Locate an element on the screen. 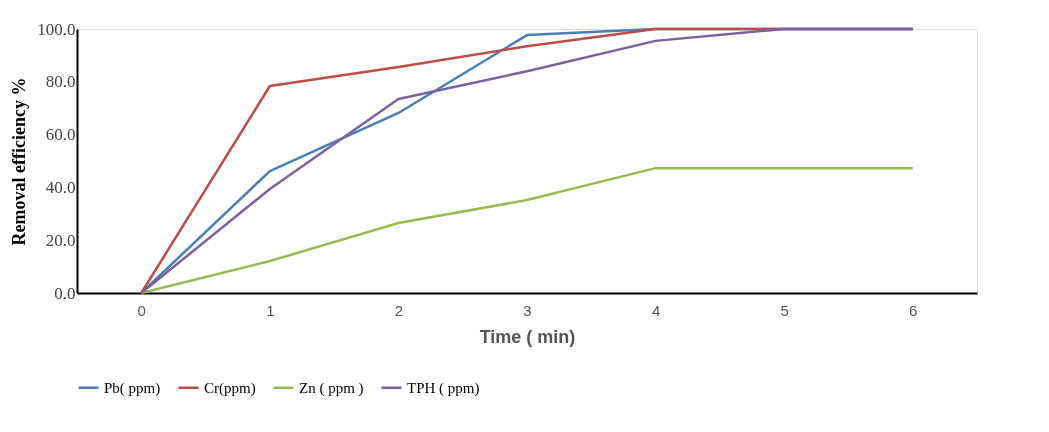 The image size is (1049, 432). x-tick-label: 6 is located at coordinates (913, 310).